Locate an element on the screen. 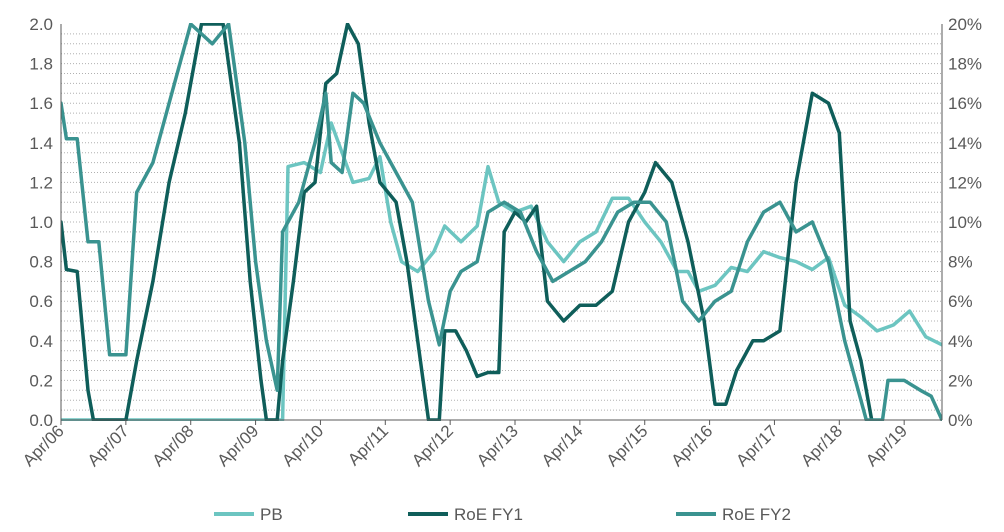 This screenshot has width=1004, height=532. legend-label-roe-fy1: RoE FY1 is located at coordinates (488, 514).